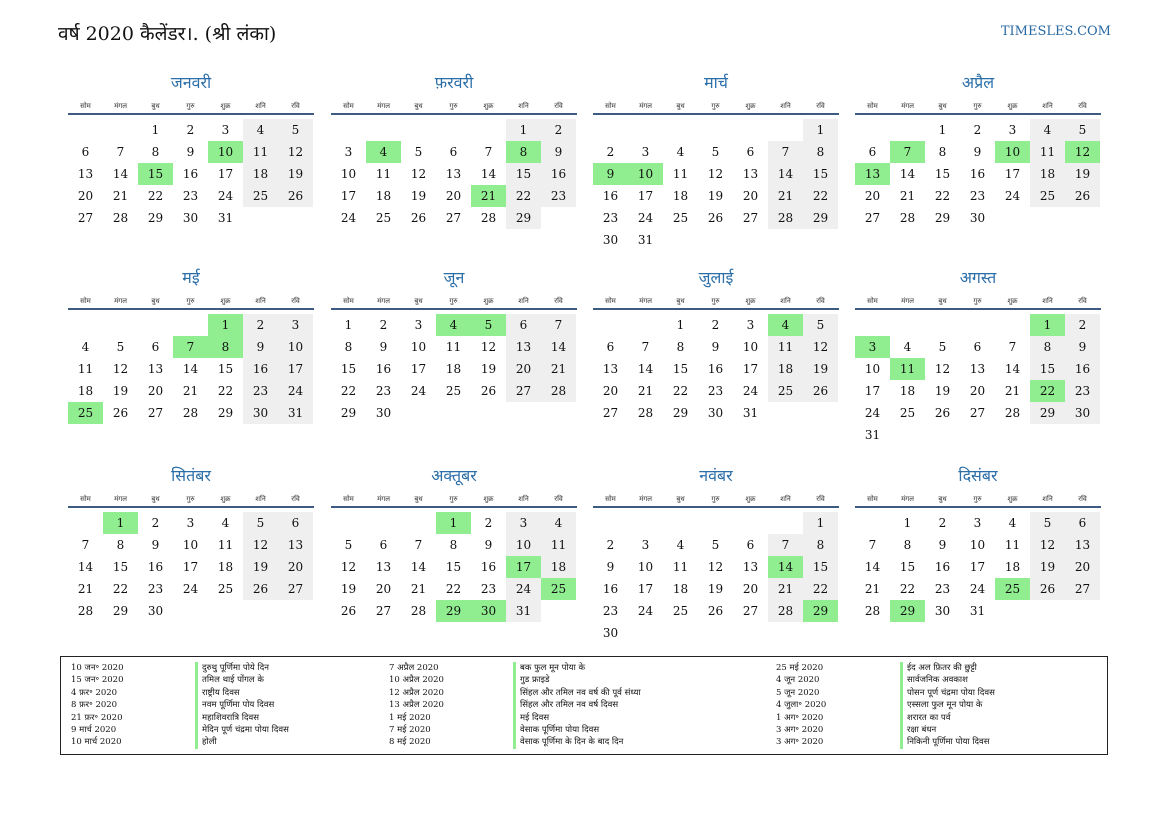 This screenshot has width=1169, height=827. Describe the element at coordinates (785, 567) in the screenshot. I see `holiday-day-cell: 14` at that location.